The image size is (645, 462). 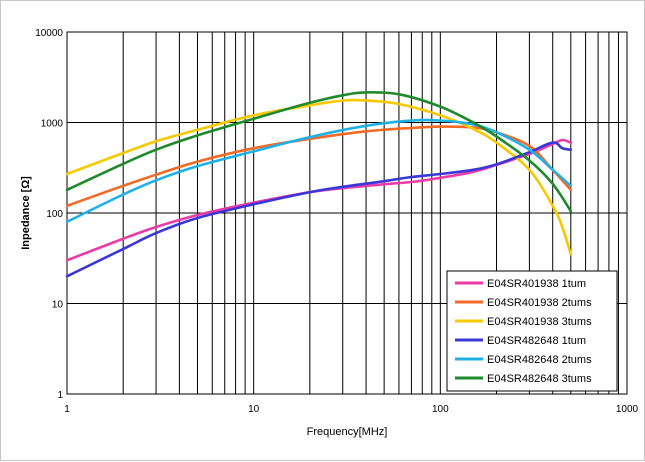 I want to click on legend-label: E04SR401938 1tum, so click(x=536, y=284).